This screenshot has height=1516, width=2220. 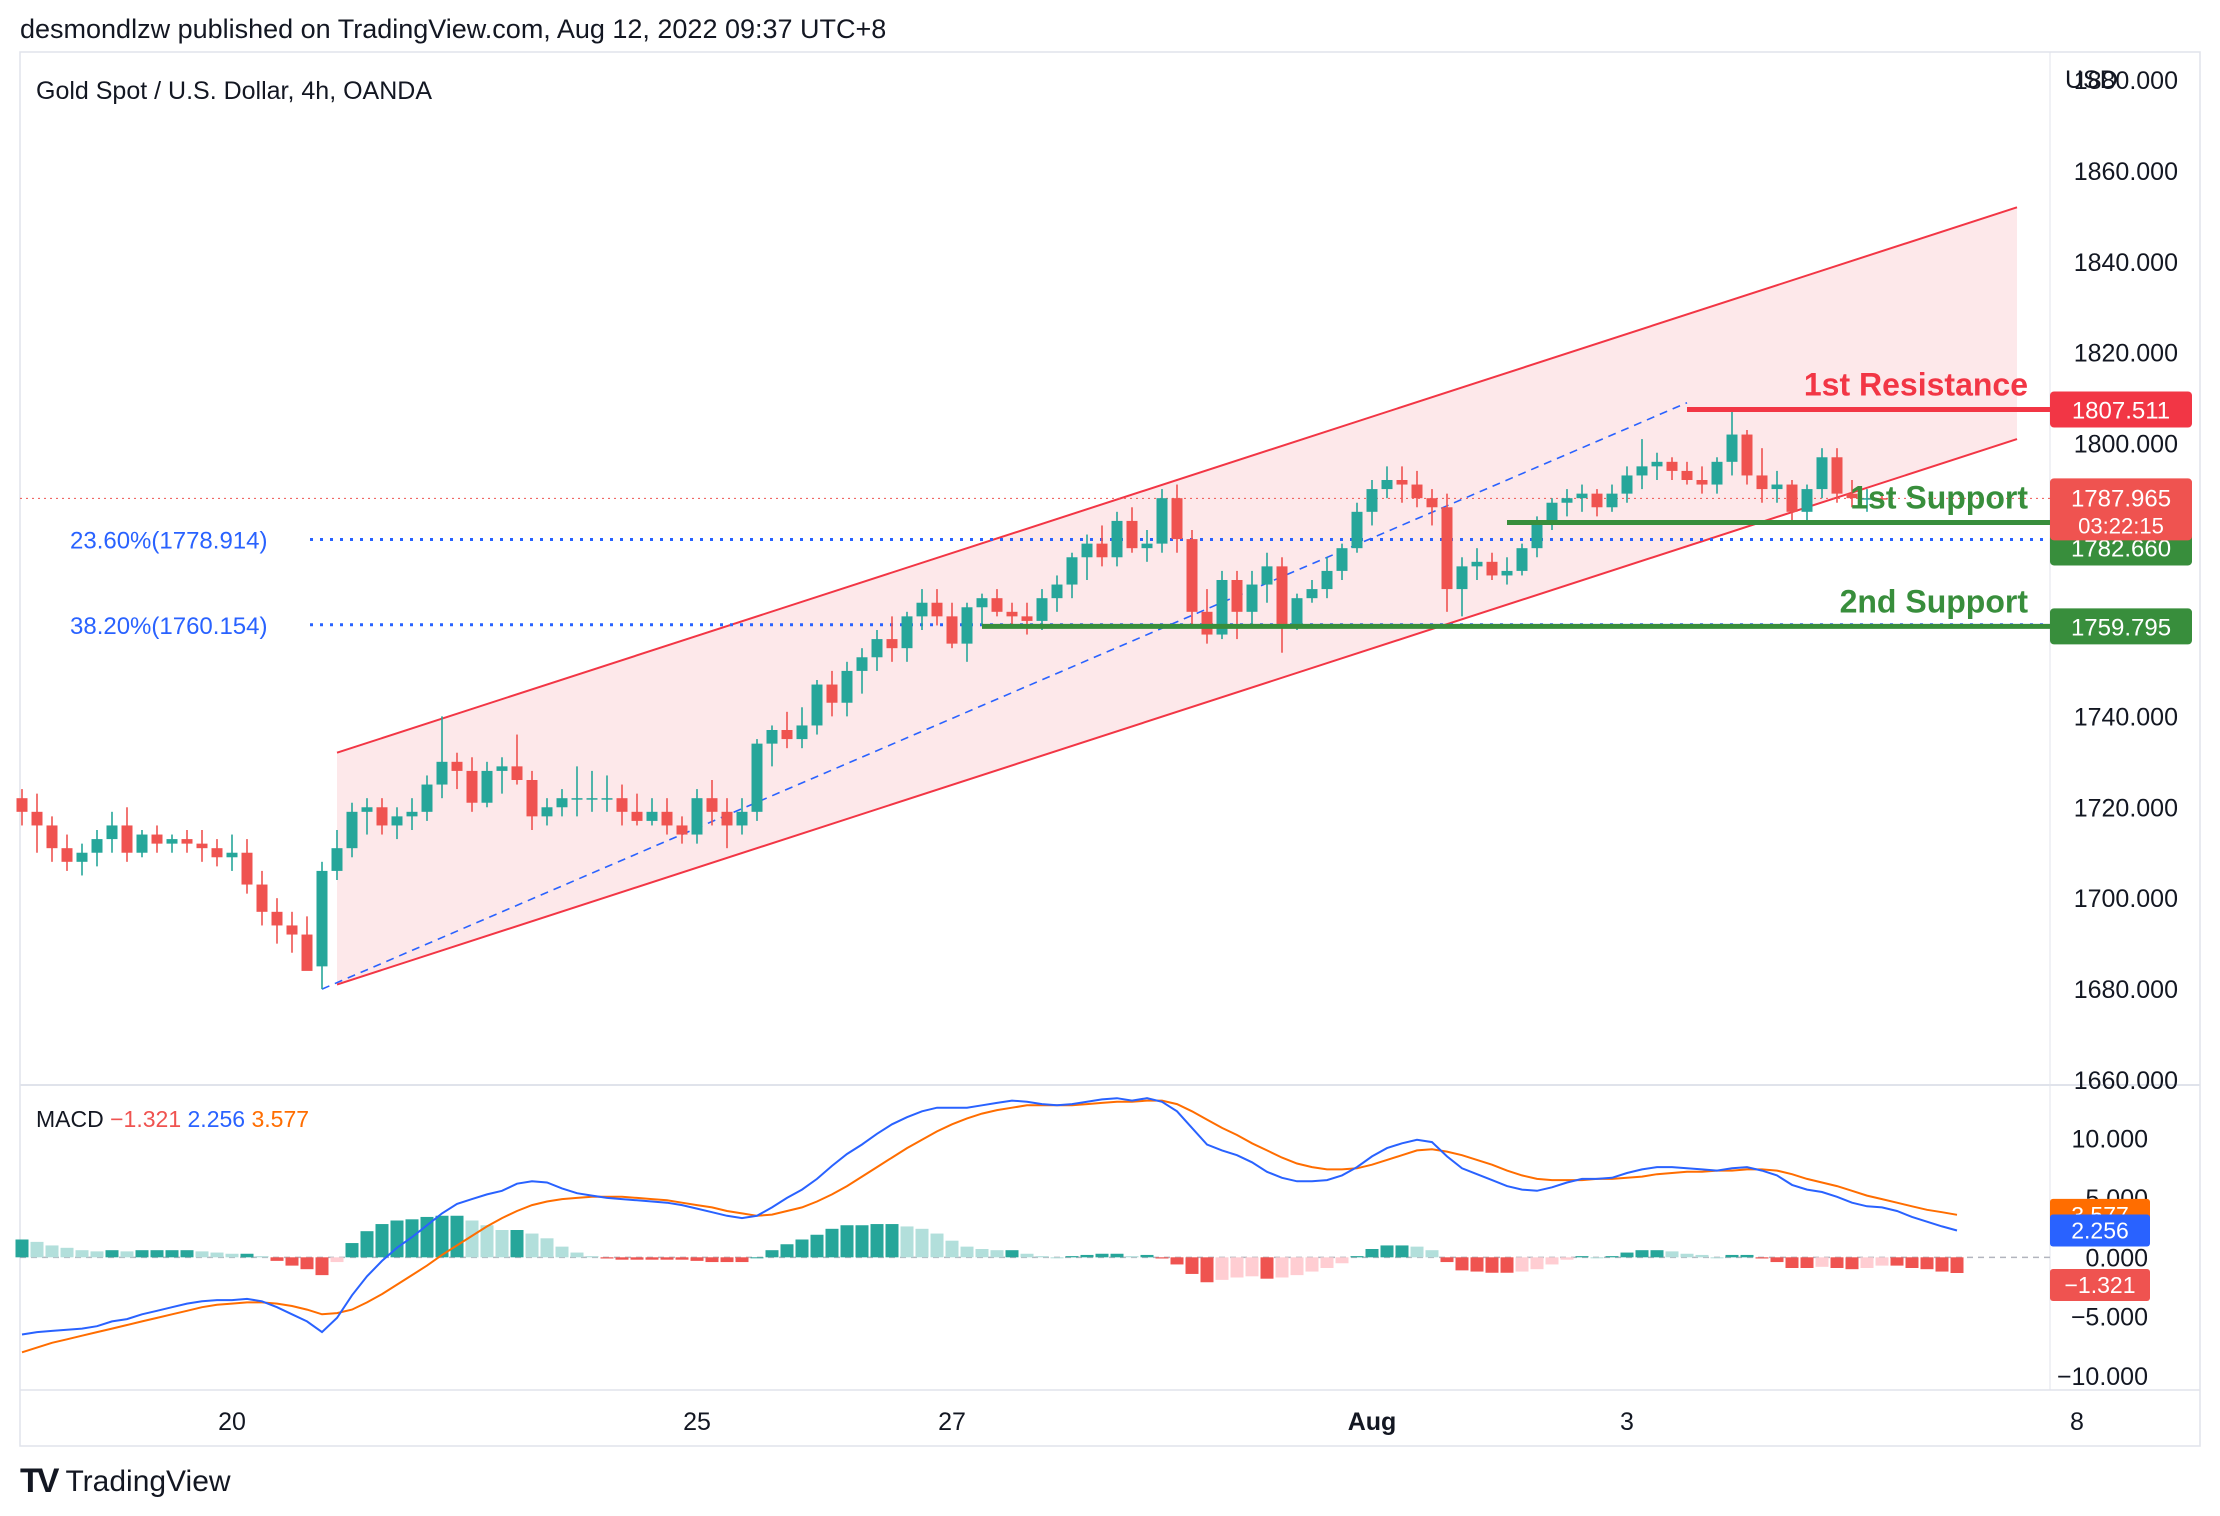 I want to click on support-price-tag-2: 1759.795, so click(x=2121, y=627).